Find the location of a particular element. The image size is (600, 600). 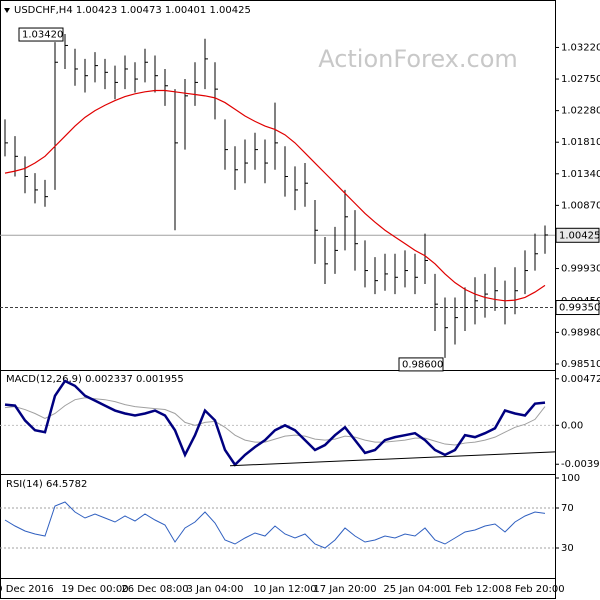

y-tick-label: 1.03220 is located at coordinates (580, 47).